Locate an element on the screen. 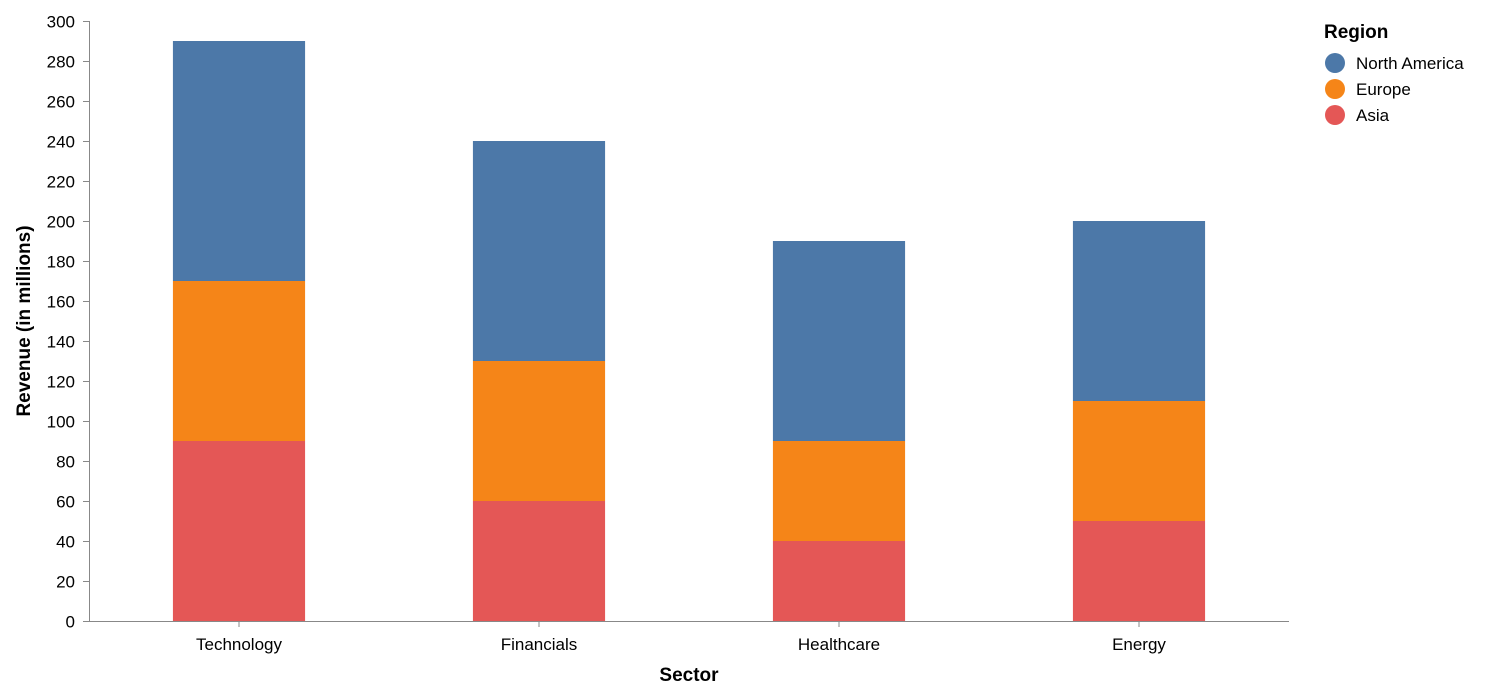  y-tick-label-60: 60 is located at coordinates (65, 502).